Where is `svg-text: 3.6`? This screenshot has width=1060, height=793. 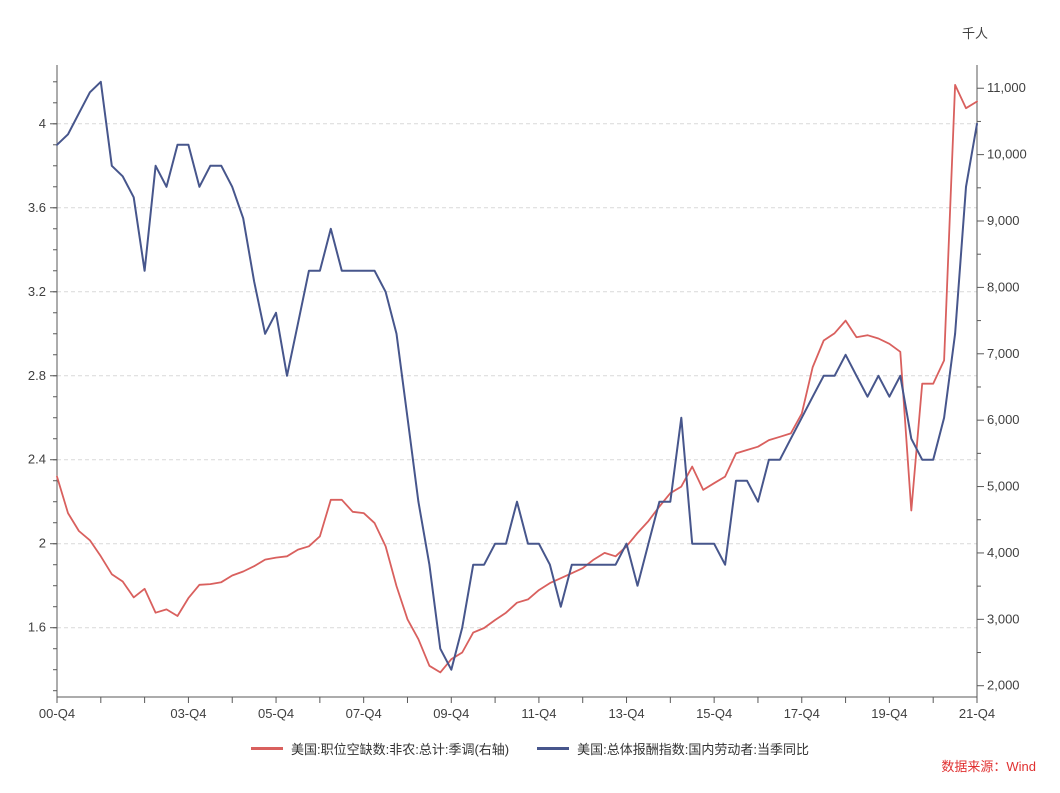
svg-text: 3.6 is located at coordinates (37, 207).